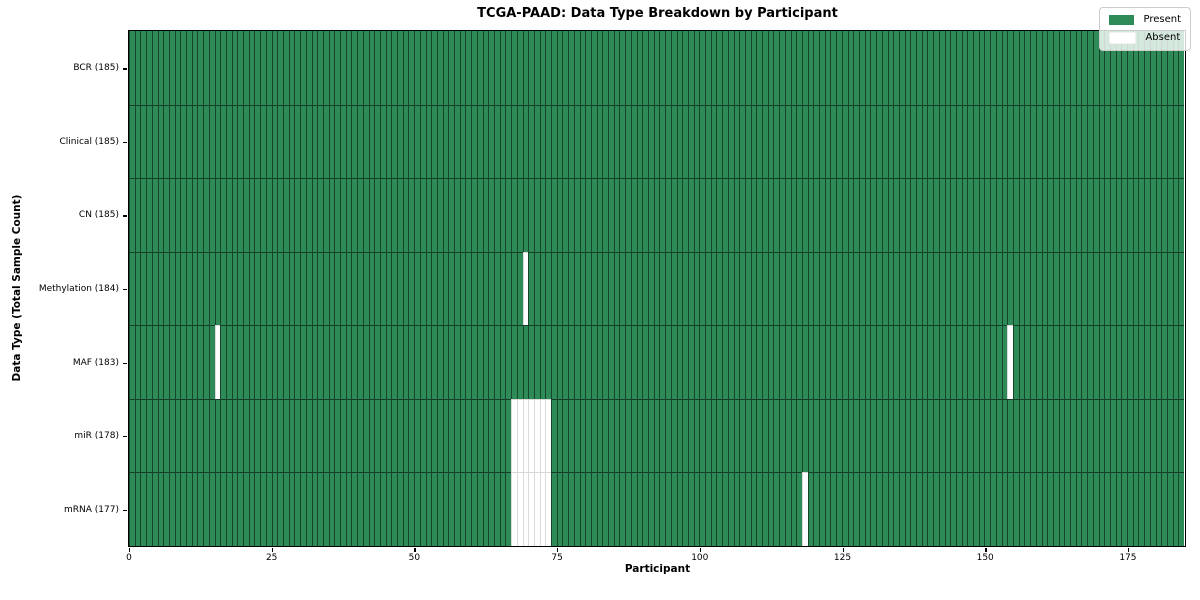  I want to click on x-tick-label: 125, so click(842, 558).